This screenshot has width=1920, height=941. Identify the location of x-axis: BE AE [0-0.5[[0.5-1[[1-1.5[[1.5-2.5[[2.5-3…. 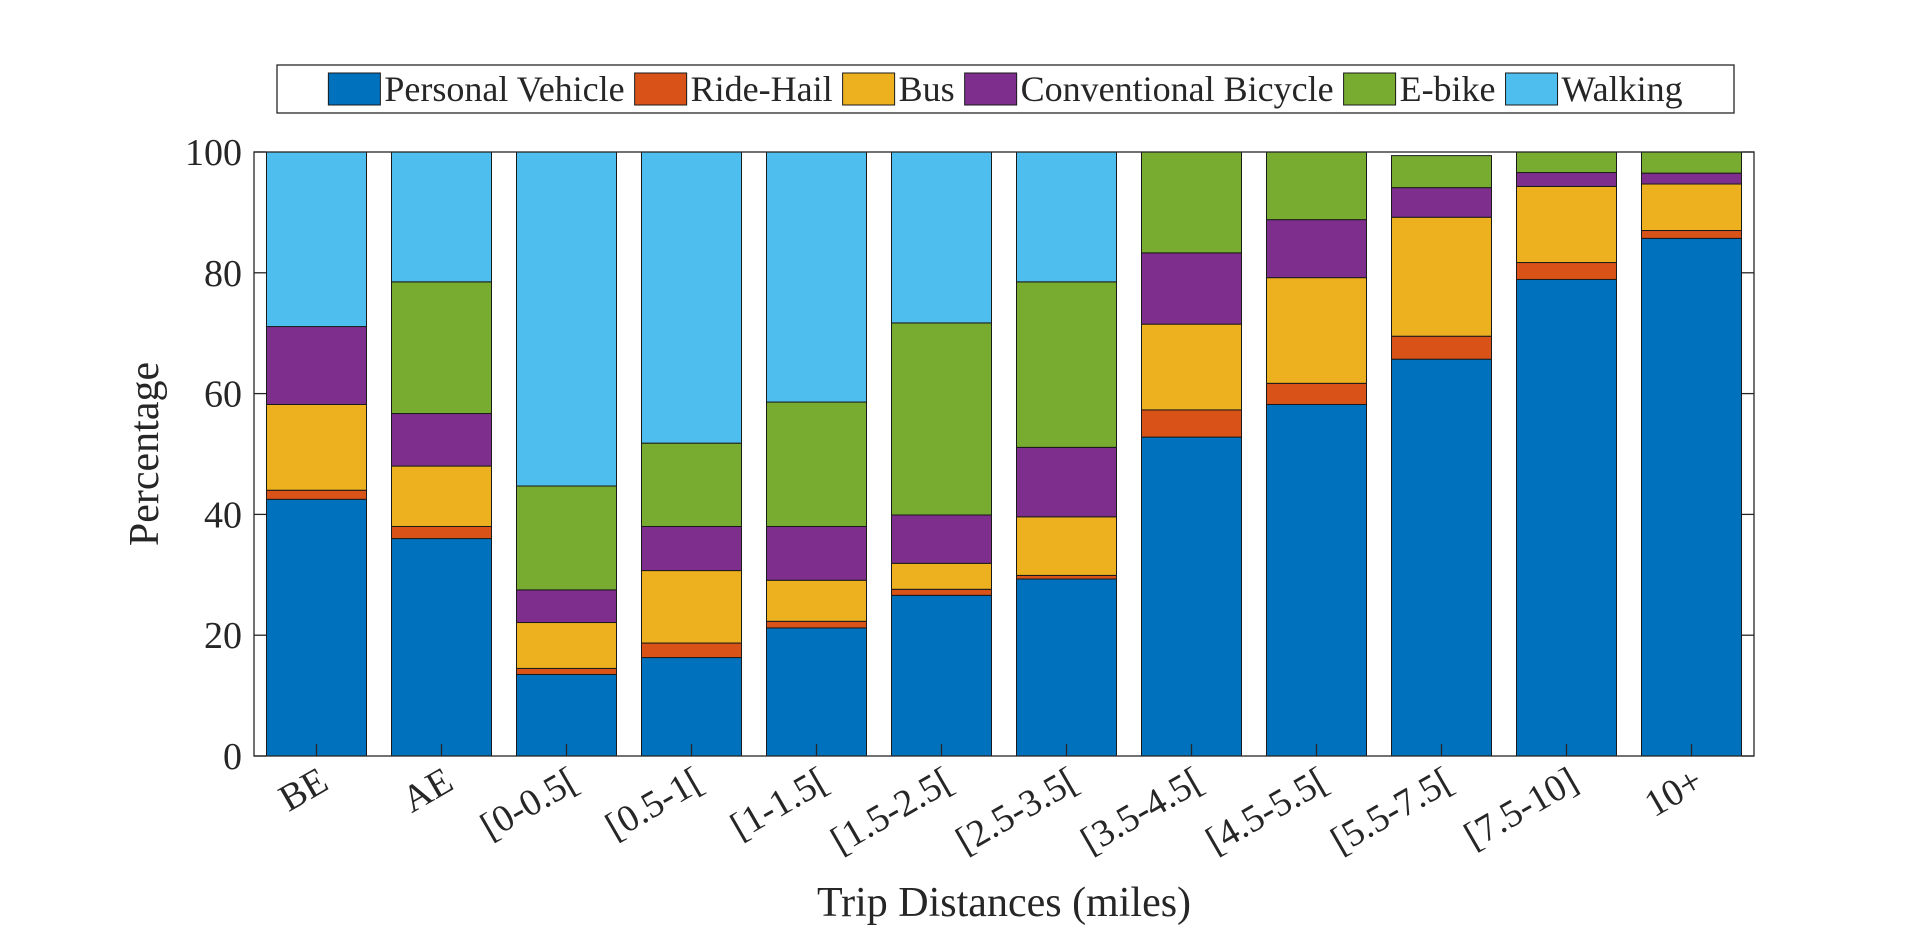
(991, 803).